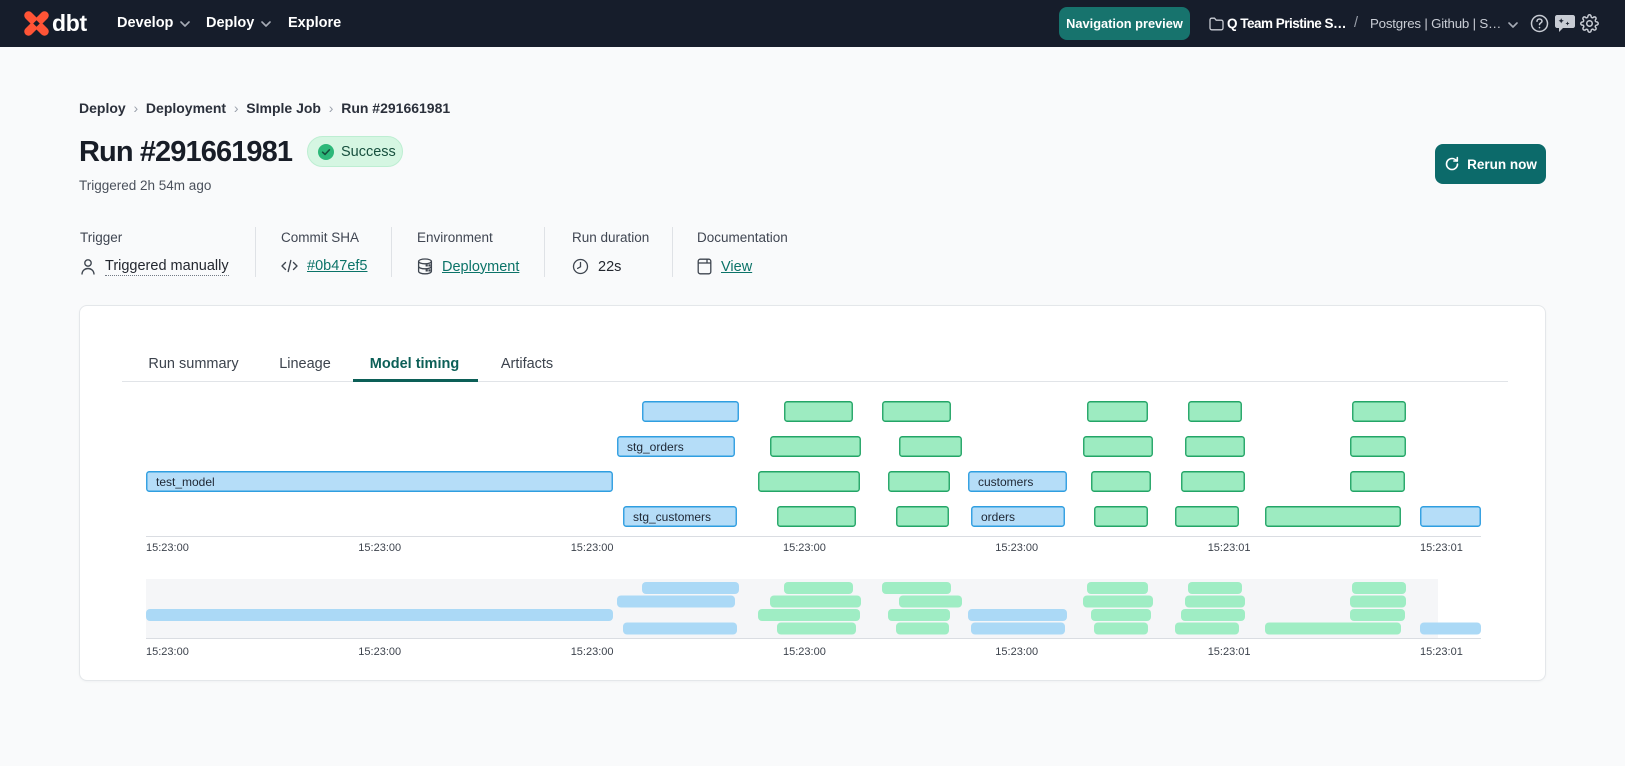 The height and width of the screenshot is (766, 1625). Describe the element at coordinates (672, 517) in the screenshot. I see `svg-text: stg_customers` at that location.